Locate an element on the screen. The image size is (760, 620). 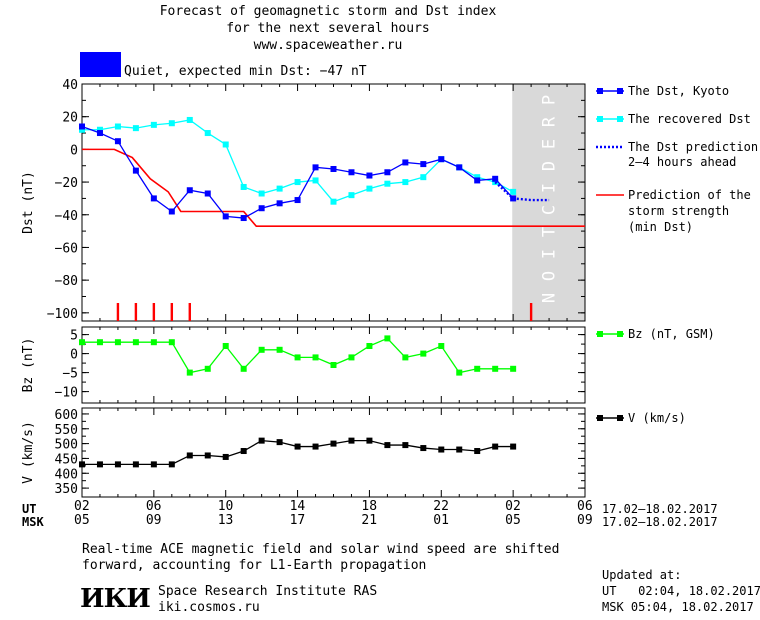
prediction-label-char: D is located at coordinates (550, 166).